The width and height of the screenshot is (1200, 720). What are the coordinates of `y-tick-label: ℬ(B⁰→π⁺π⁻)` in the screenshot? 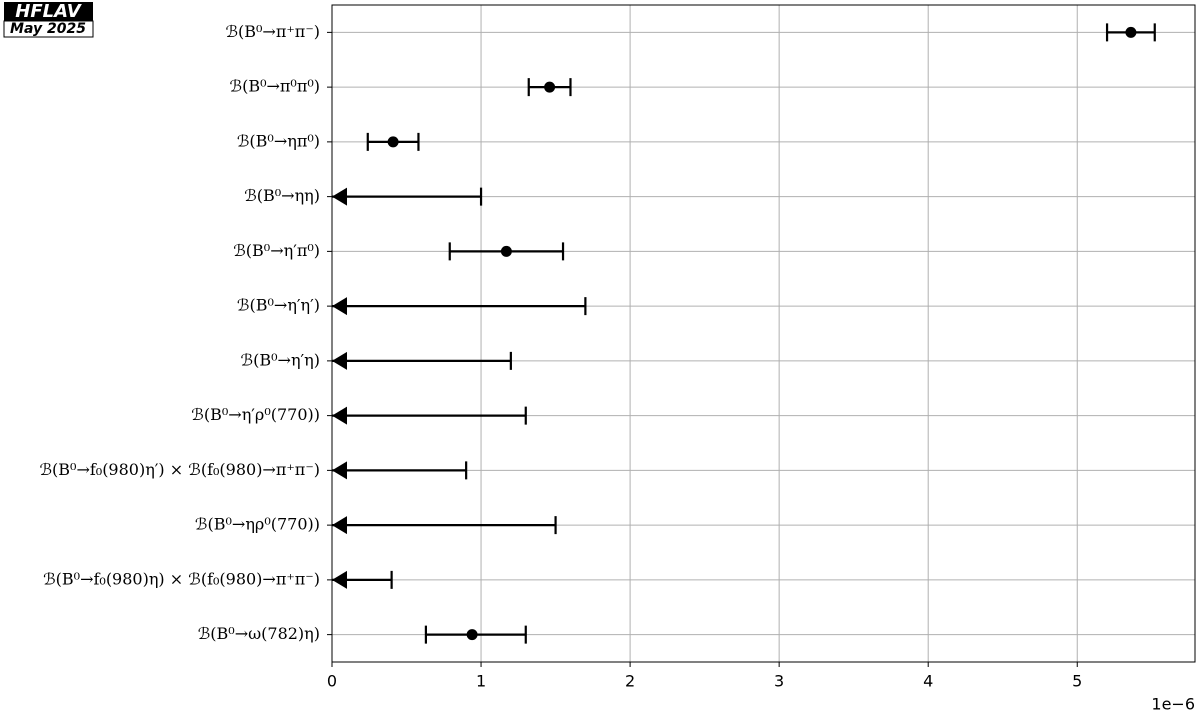 It's located at (272, 31).